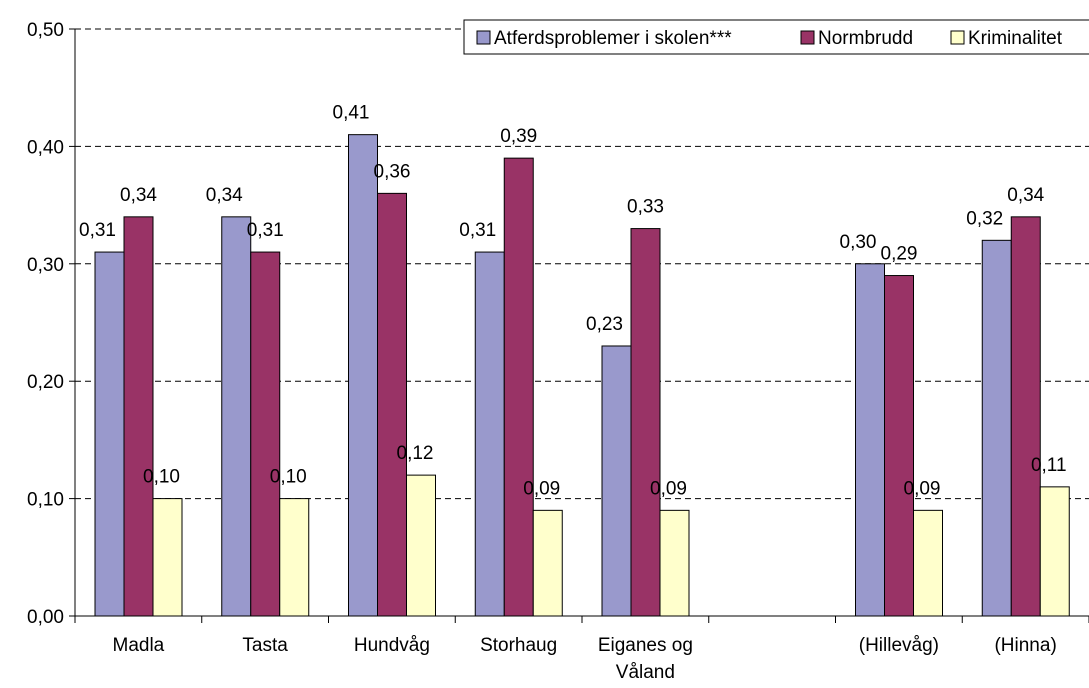 The width and height of the screenshot is (1089, 688). Describe the element at coordinates (351, 113) in the screenshot. I see `data-label: 0,41` at that location.